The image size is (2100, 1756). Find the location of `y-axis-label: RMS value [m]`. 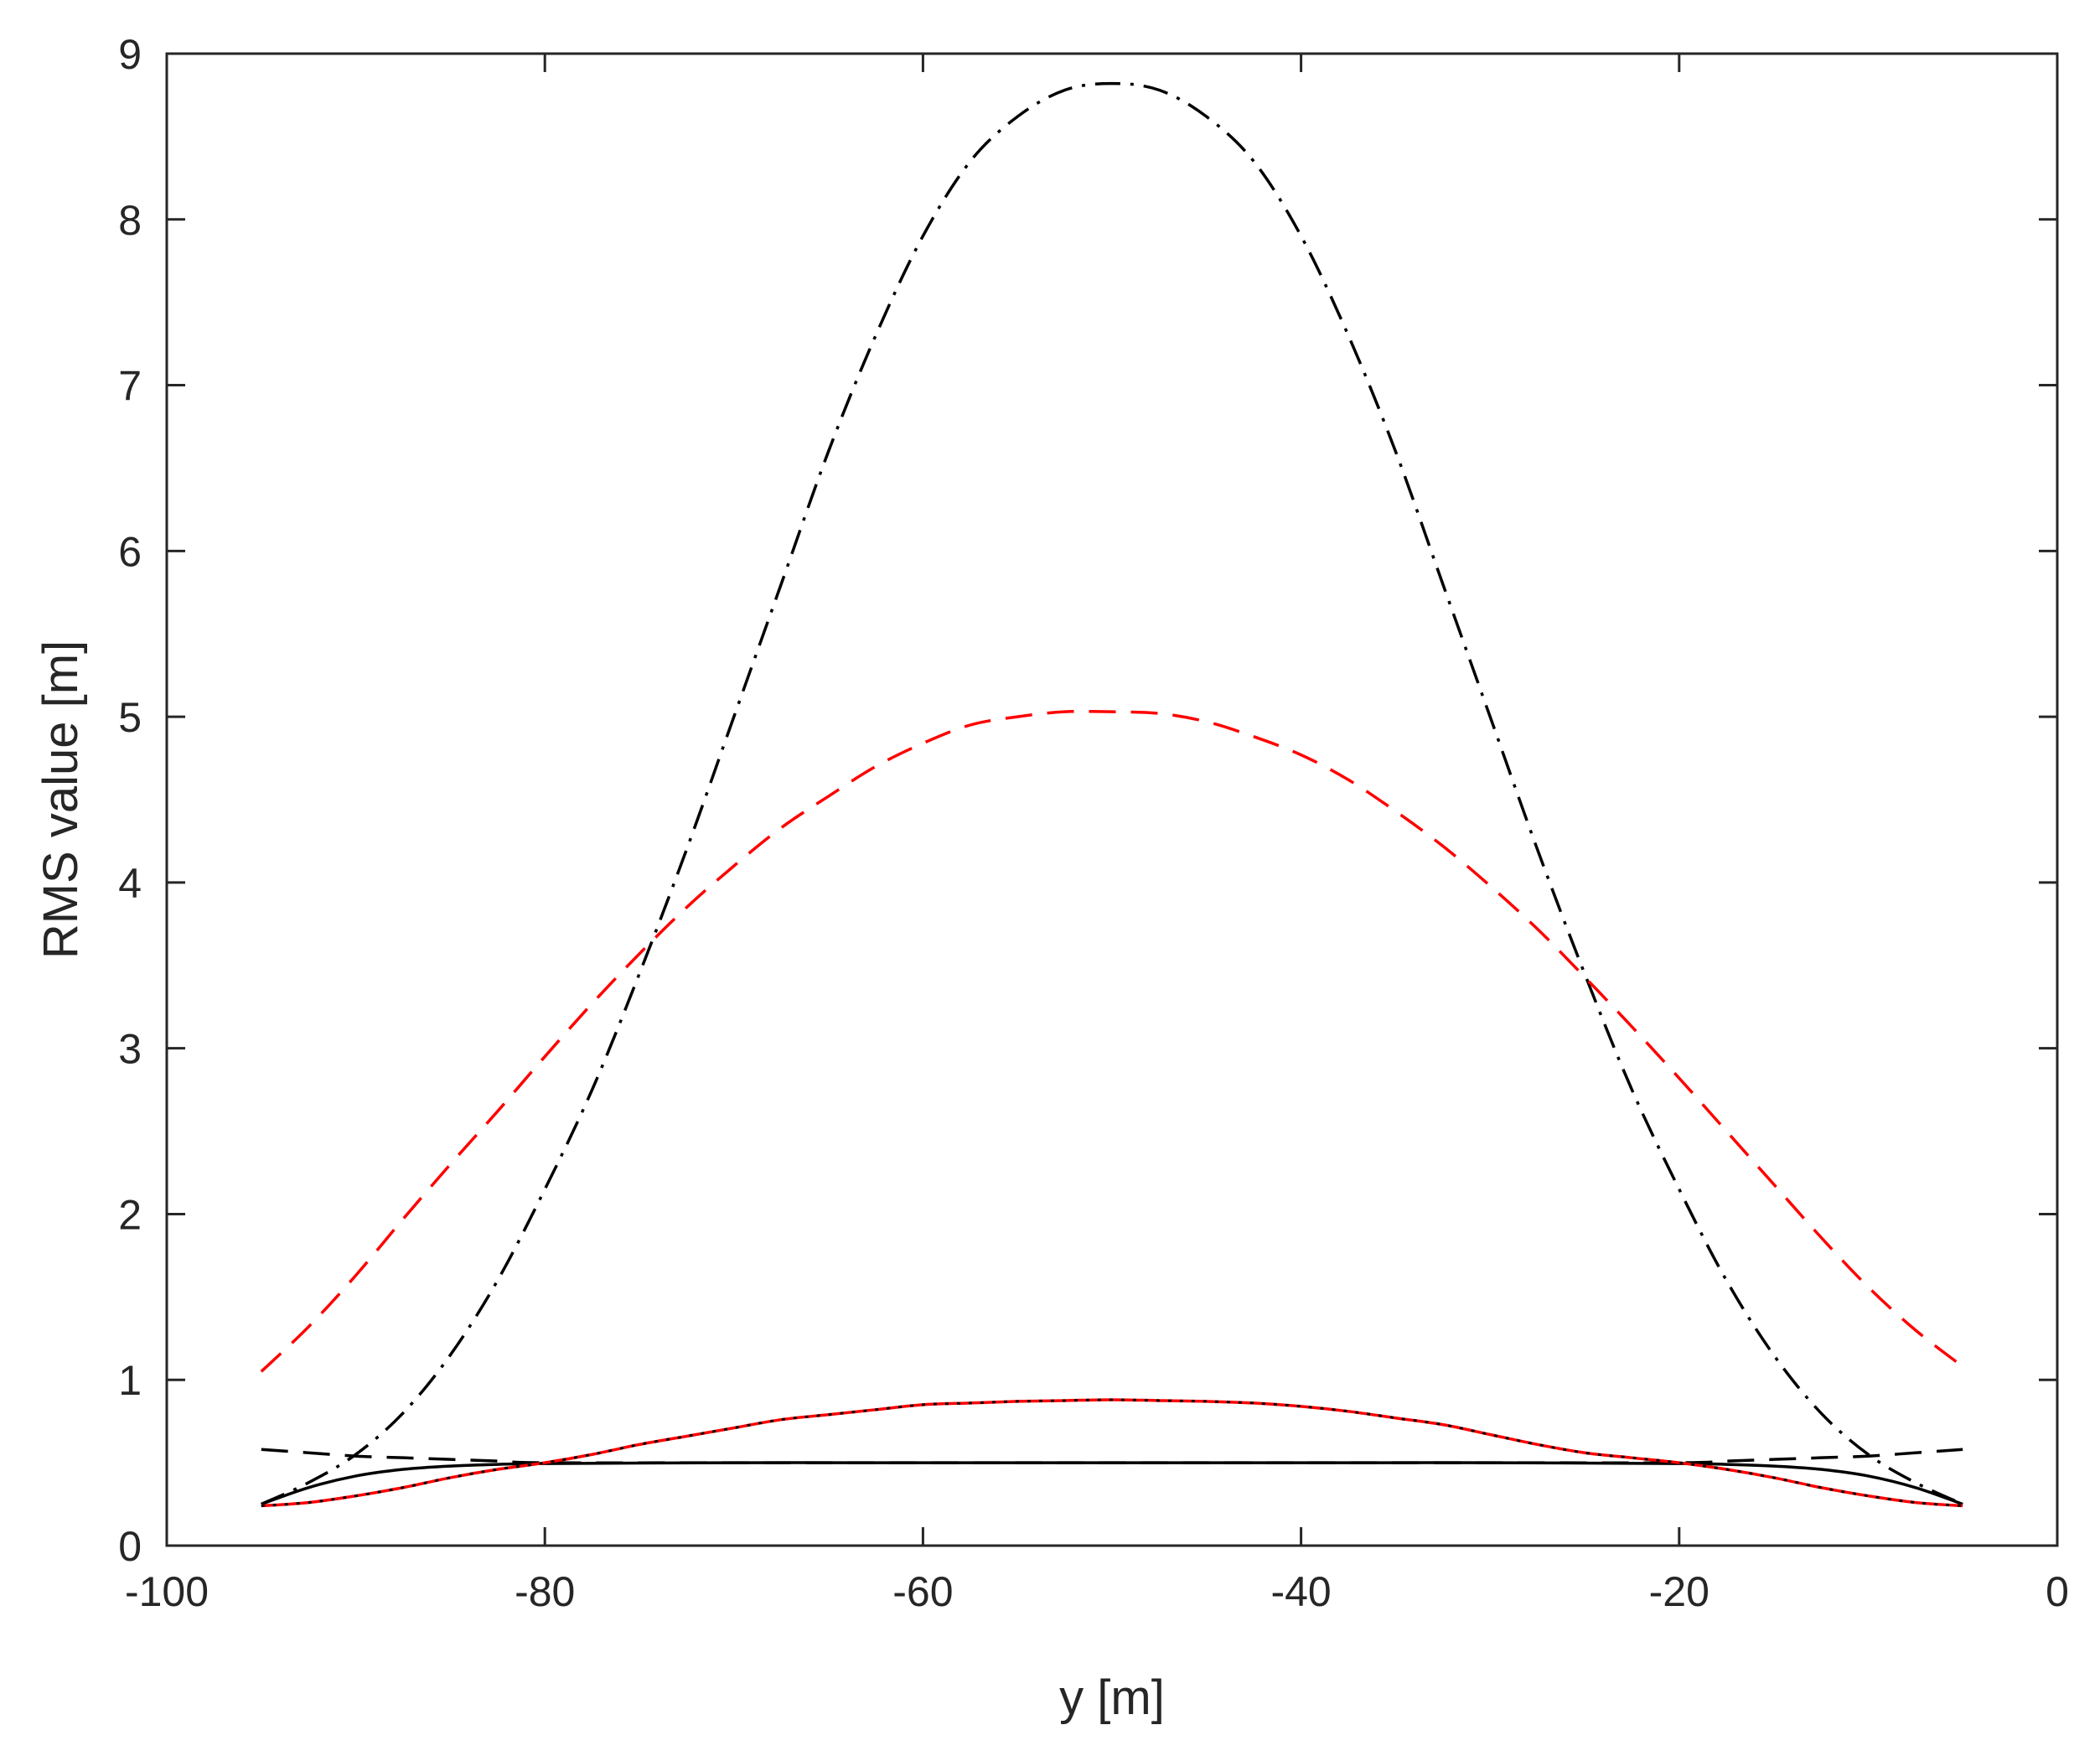

y-axis-label: RMS value [m] is located at coordinates (61, 799).